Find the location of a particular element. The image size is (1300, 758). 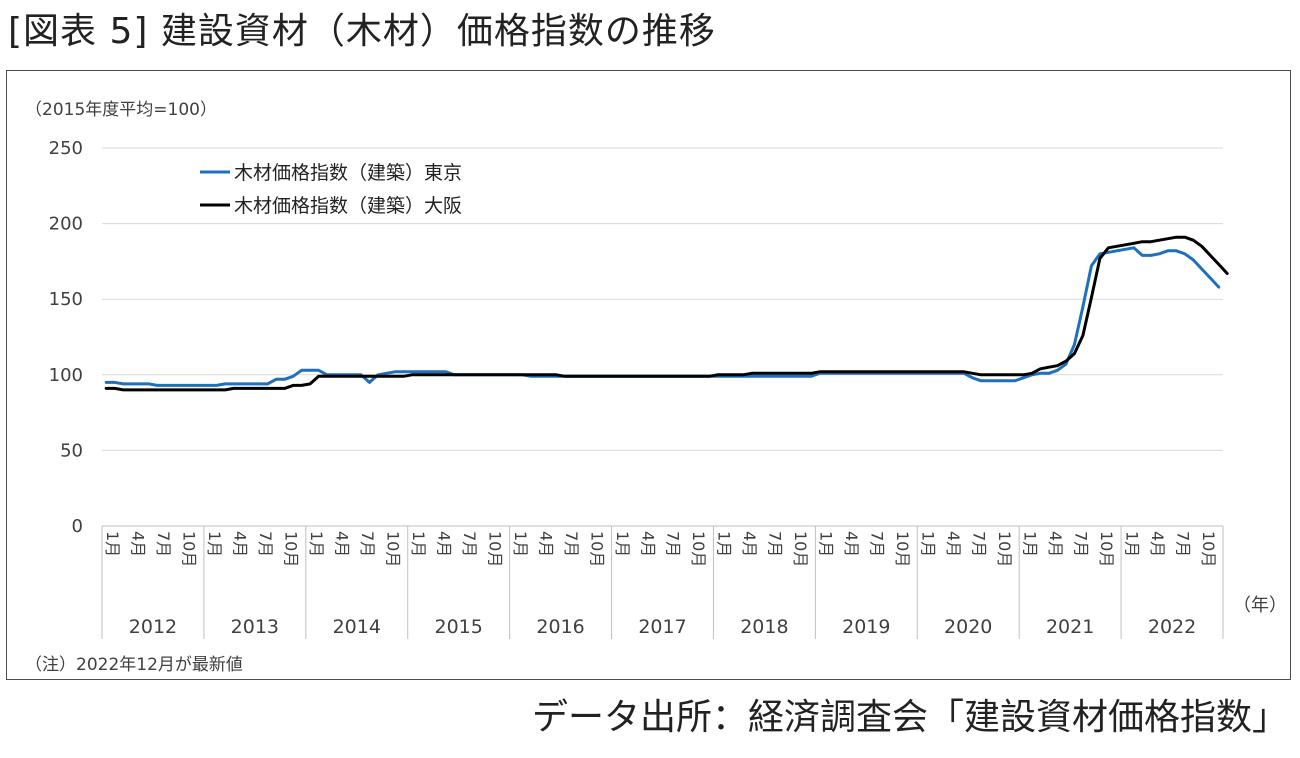

legend-label-tokyo: 木材価格指数（建築）東京 is located at coordinates (348, 173).